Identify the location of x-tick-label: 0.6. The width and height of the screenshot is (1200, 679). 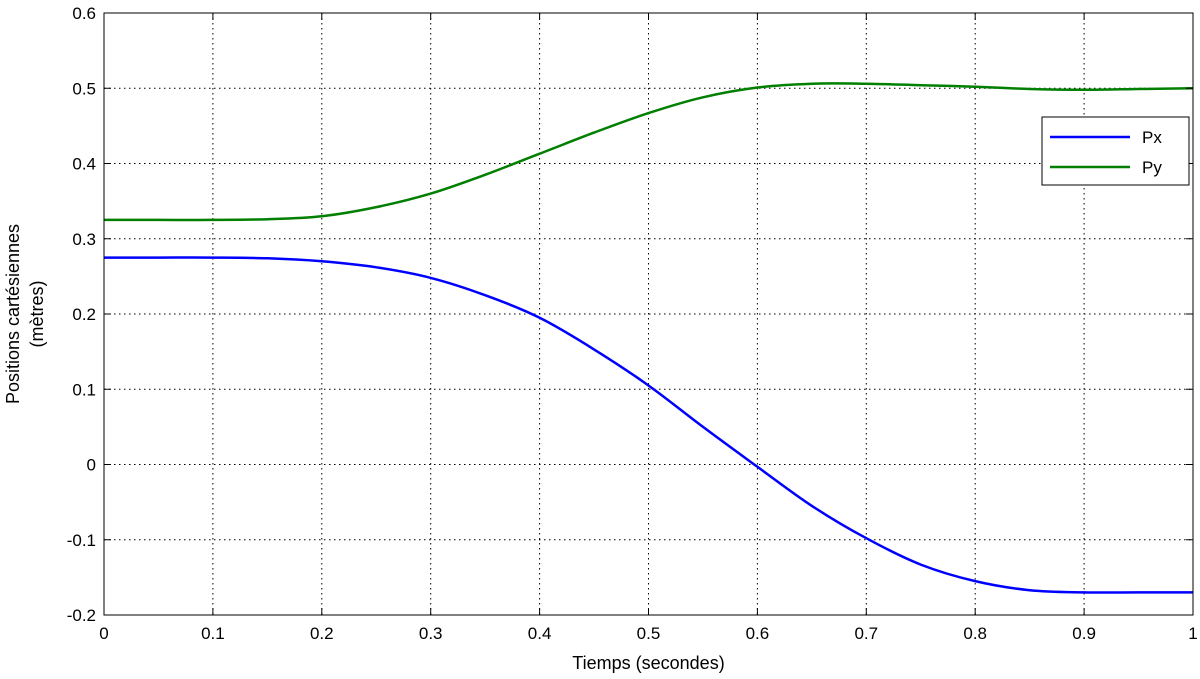
(758, 633).